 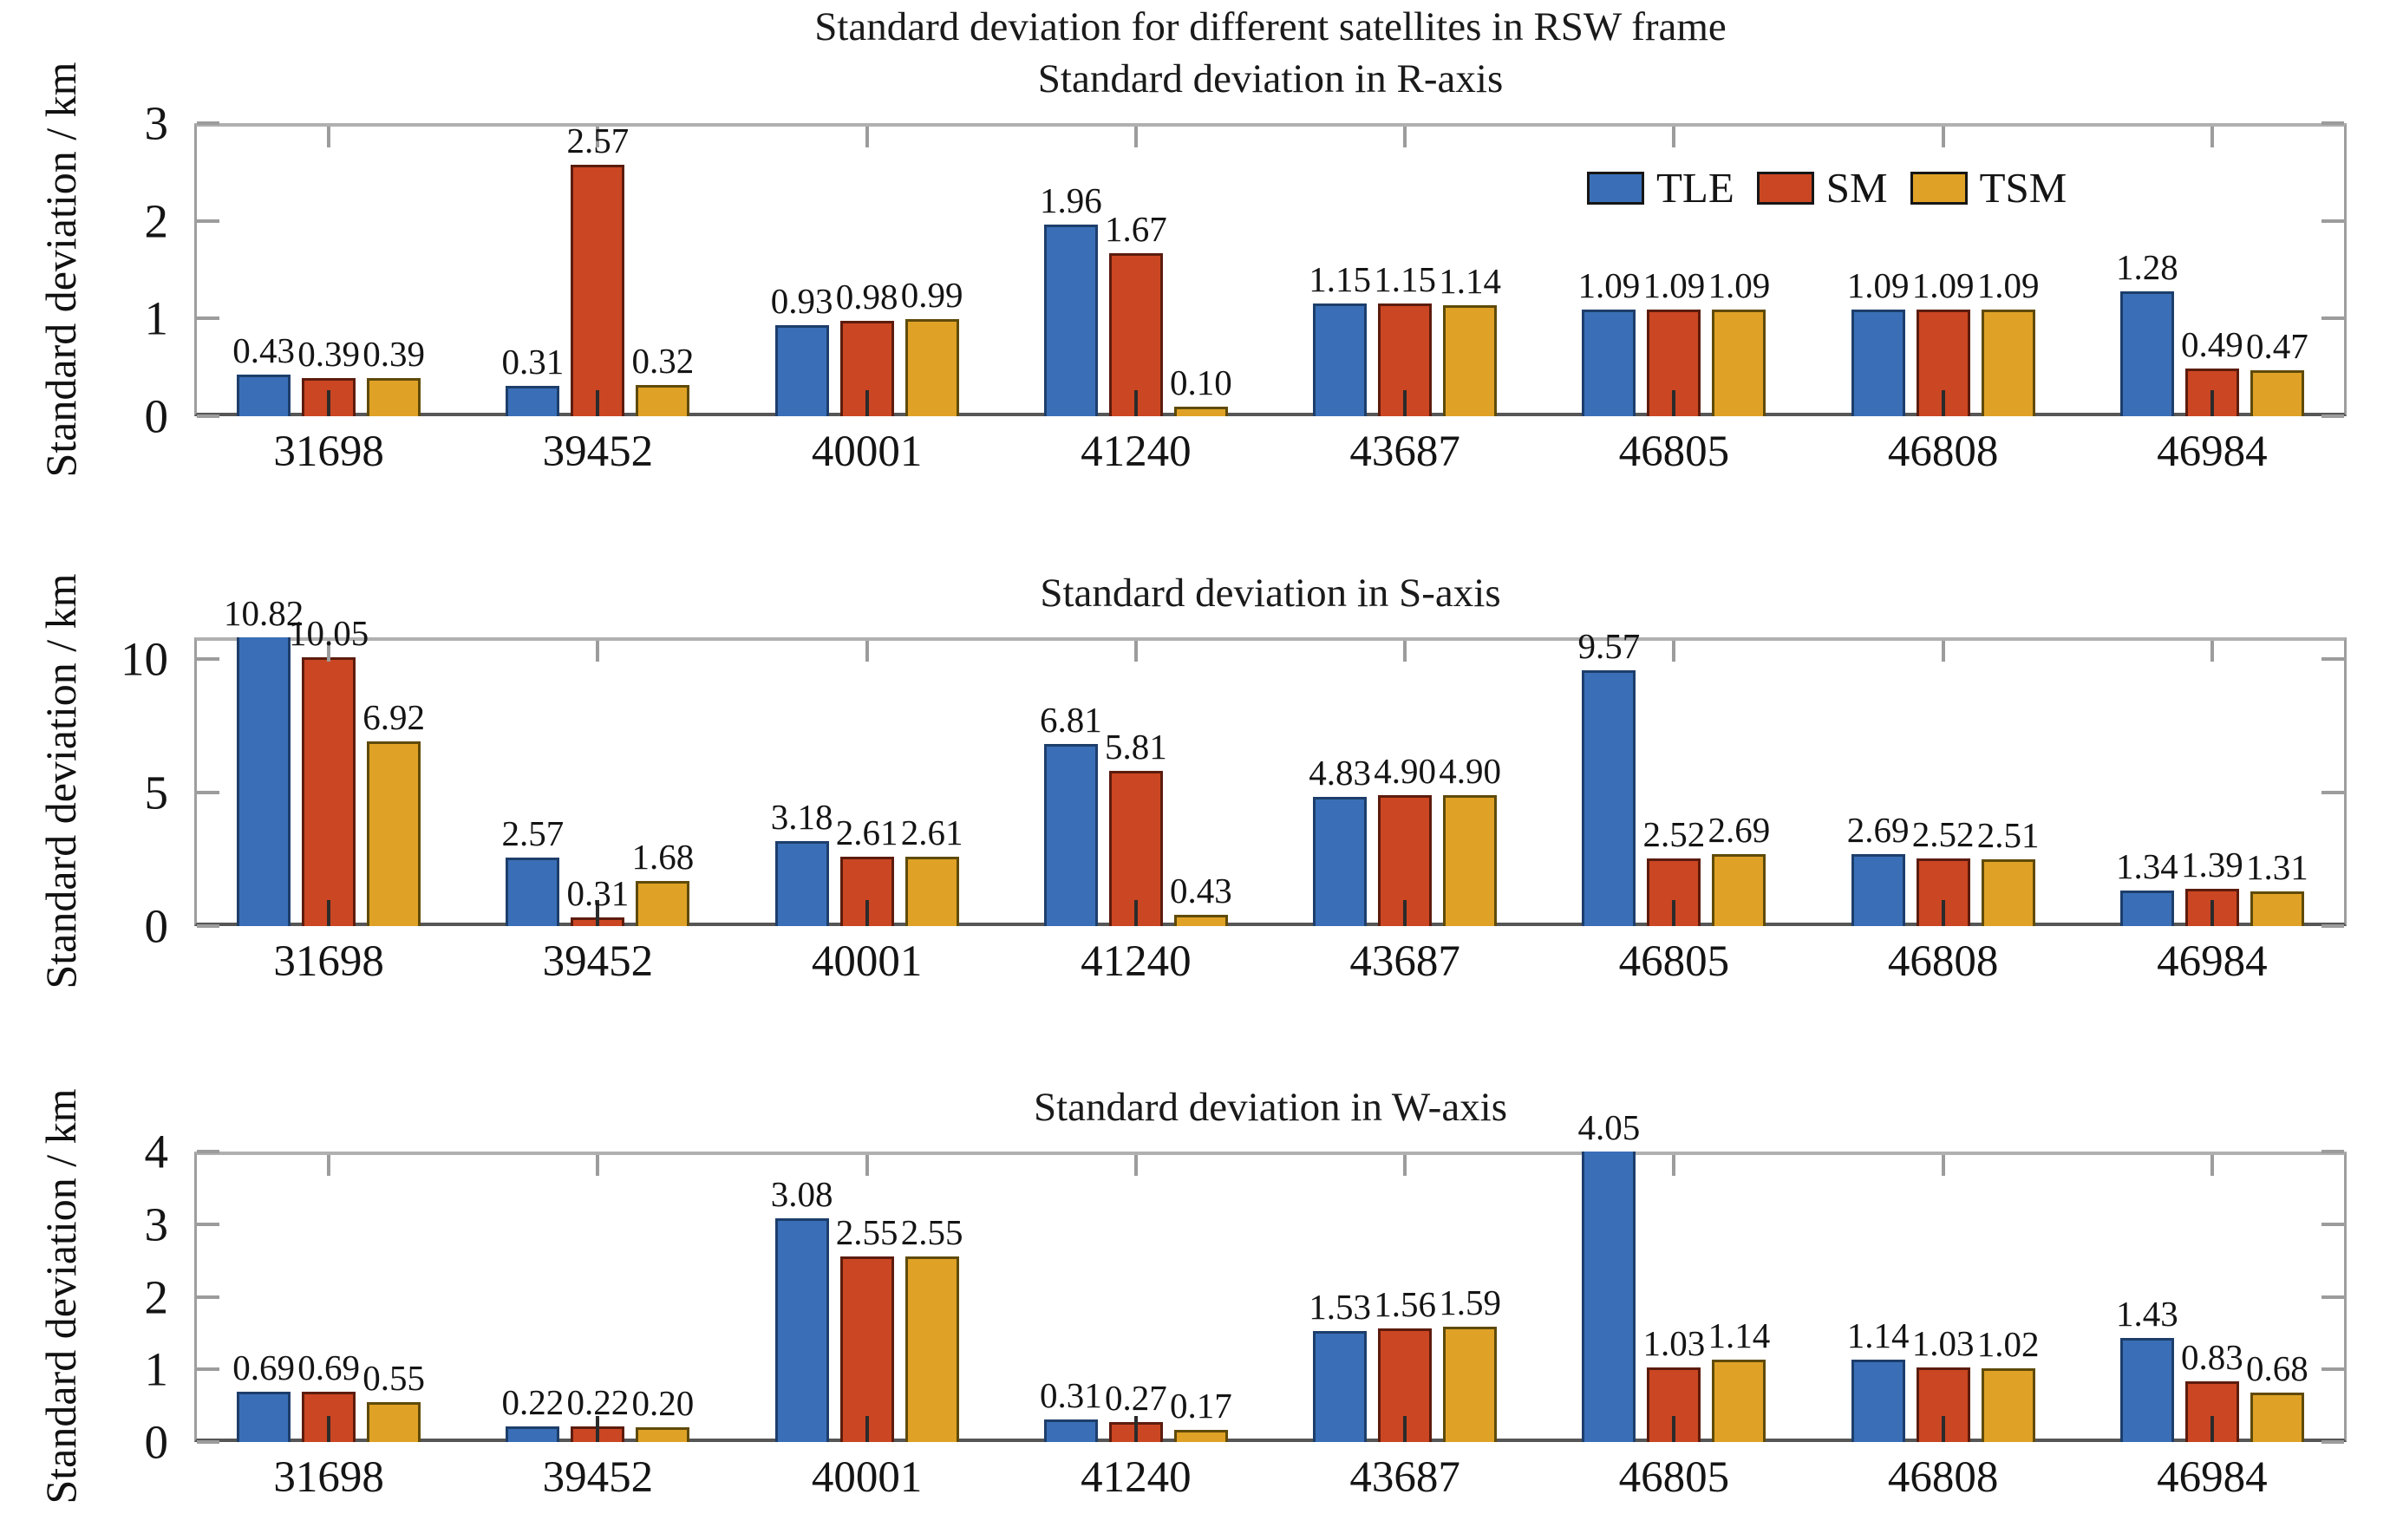 I want to click on subplot-title-w-axis: Standard deviation in W-axis, so click(x=1271, y=1107).